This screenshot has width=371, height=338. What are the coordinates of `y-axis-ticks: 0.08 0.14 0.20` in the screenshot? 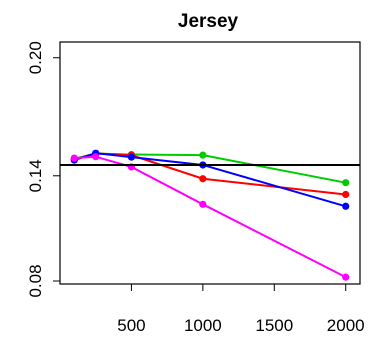 It's located at (43, 169).